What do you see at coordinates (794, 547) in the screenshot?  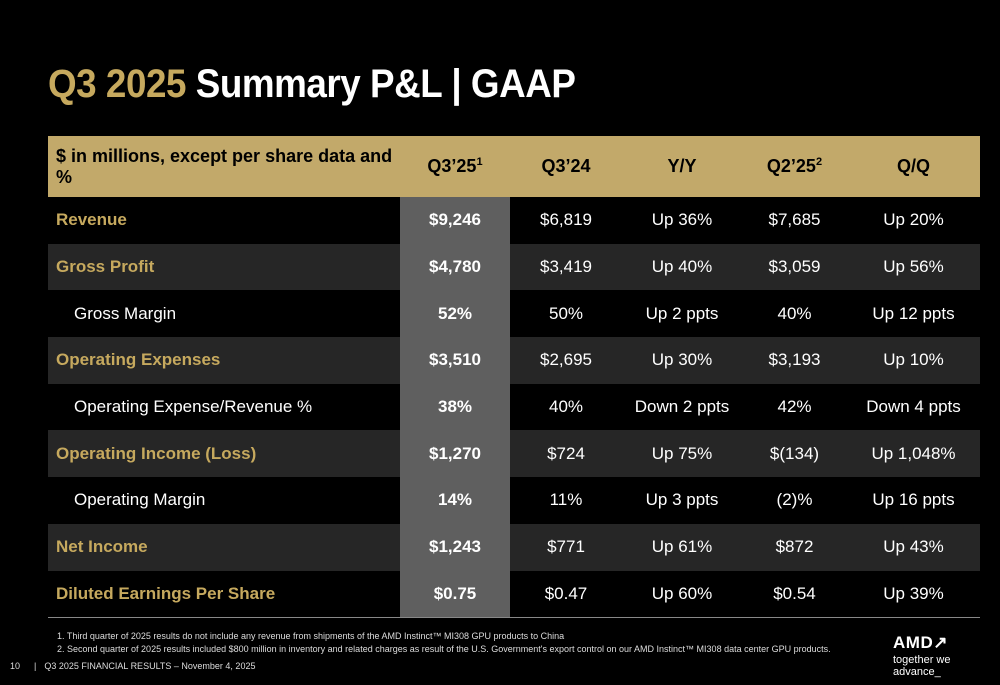 I see `cell-q2-25: $872` at bounding box center [794, 547].